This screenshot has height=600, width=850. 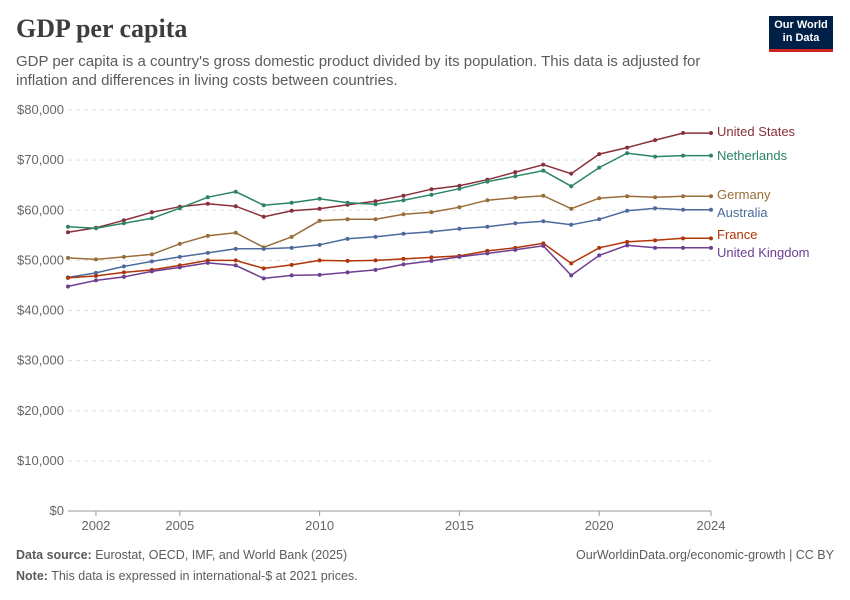 I want to click on series-line-australia, so click(x=389, y=243).